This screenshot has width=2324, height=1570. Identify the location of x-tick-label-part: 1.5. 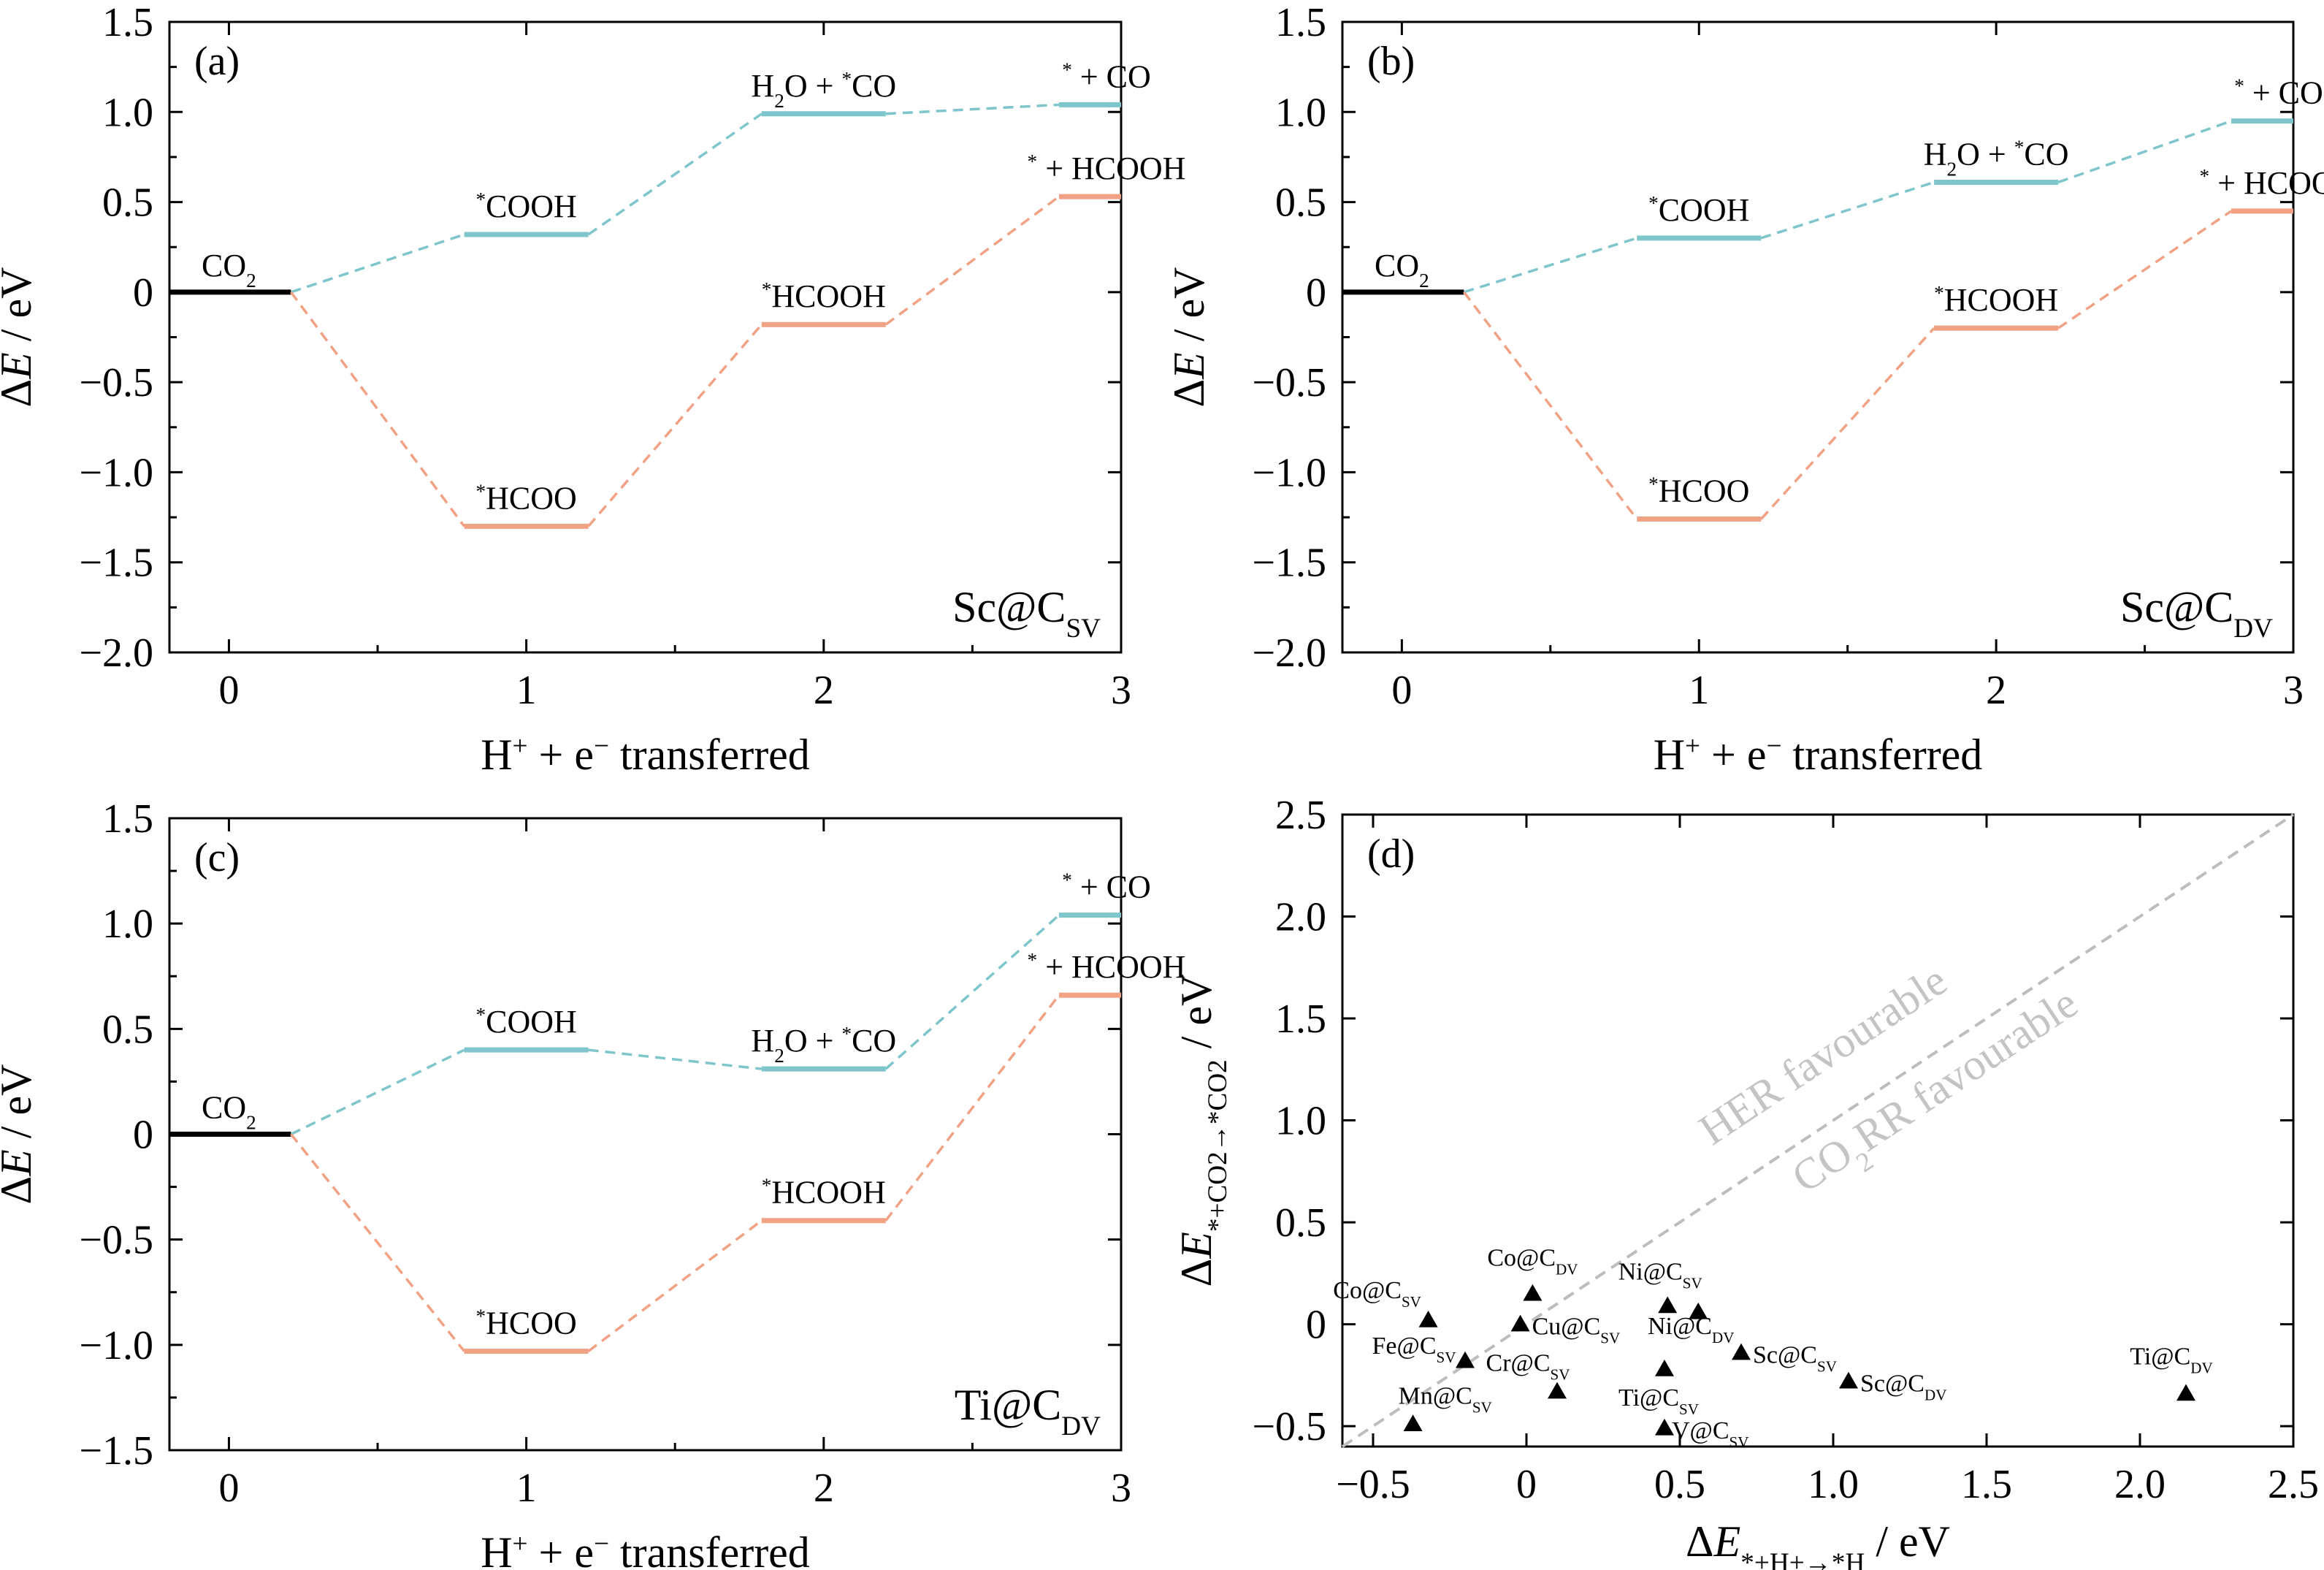
(1986, 1484).